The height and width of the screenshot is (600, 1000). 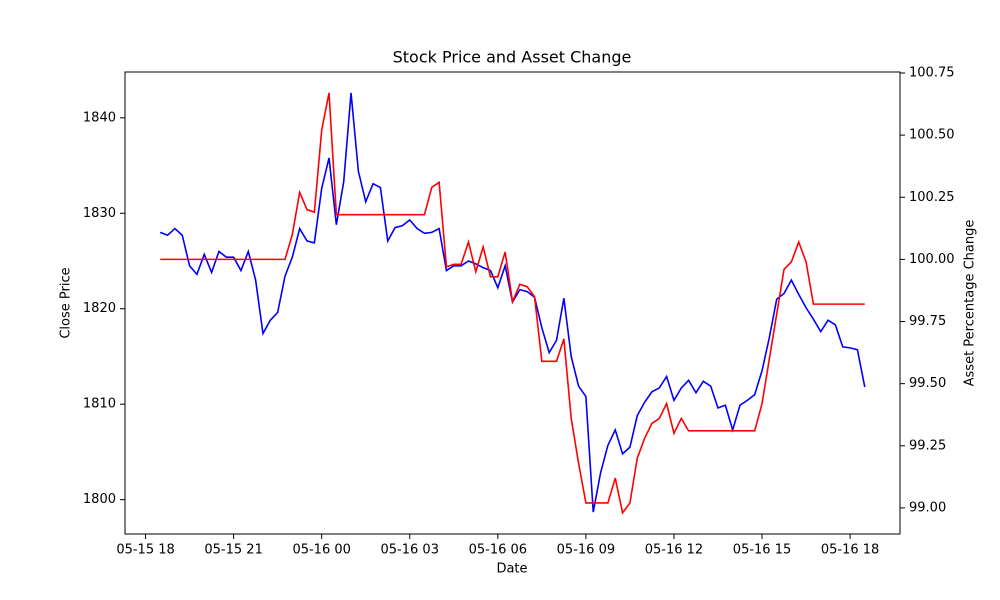 What do you see at coordinates (99, 404) in the screenshot?
I see `y-tick-label: 1810` at bounding box center [99, 404].